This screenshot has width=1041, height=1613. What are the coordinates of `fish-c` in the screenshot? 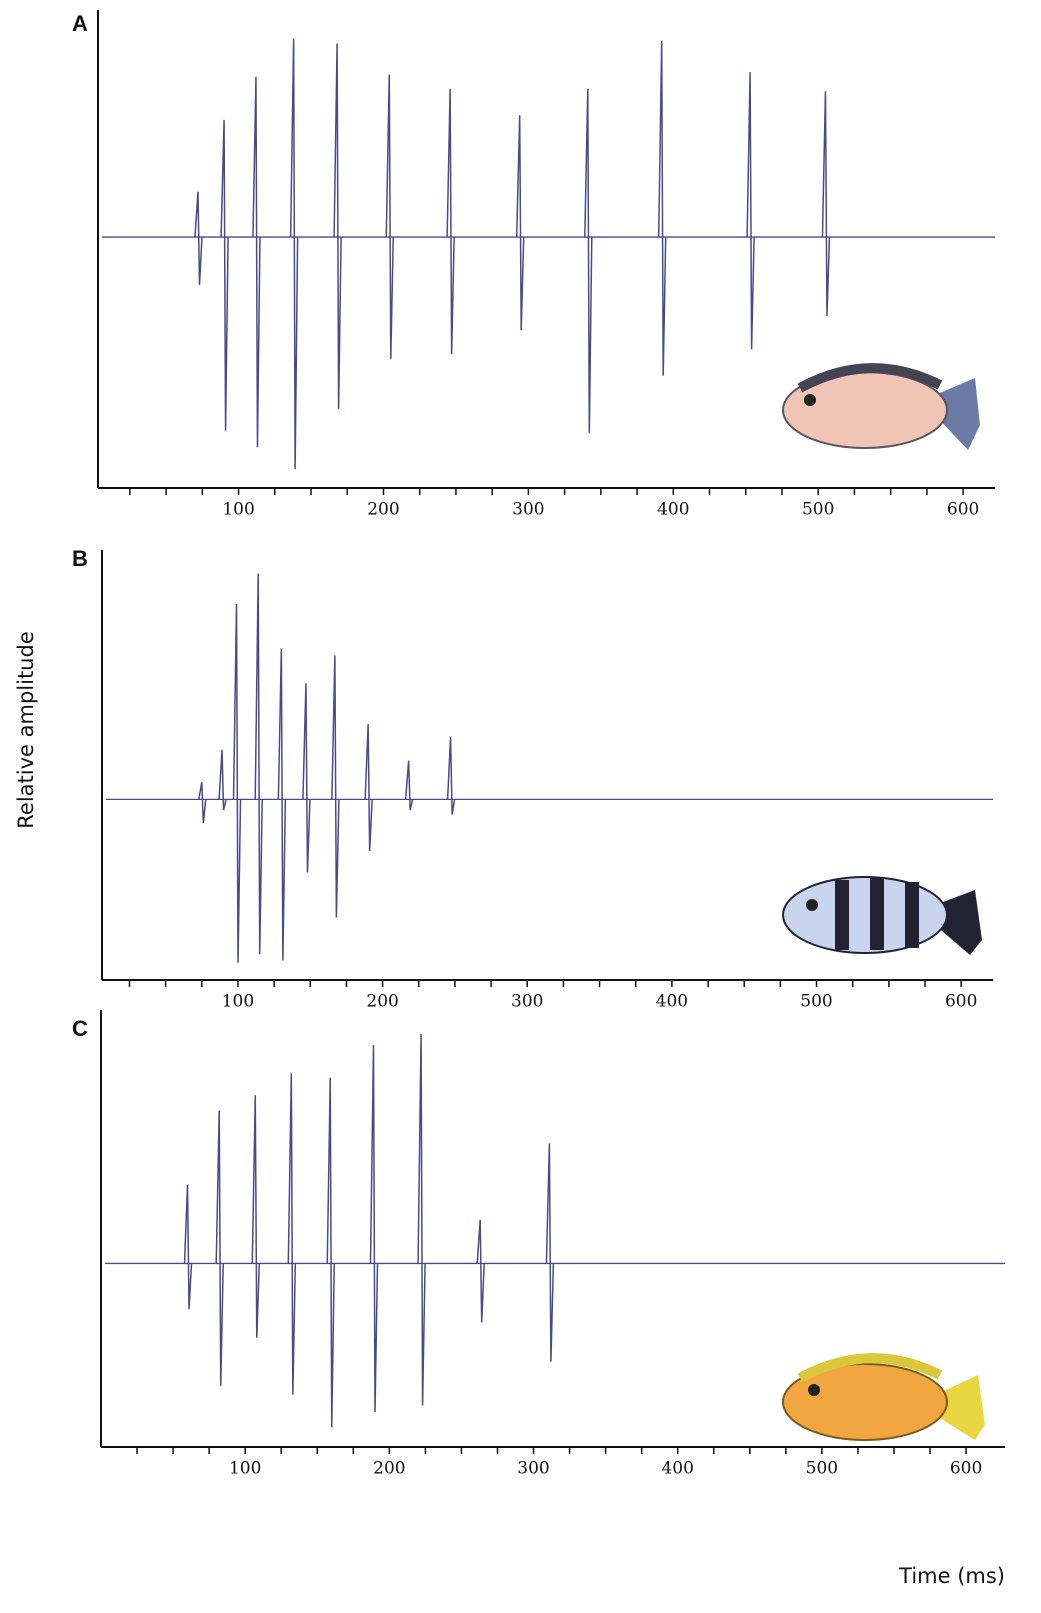 It's located at (883, 1397).